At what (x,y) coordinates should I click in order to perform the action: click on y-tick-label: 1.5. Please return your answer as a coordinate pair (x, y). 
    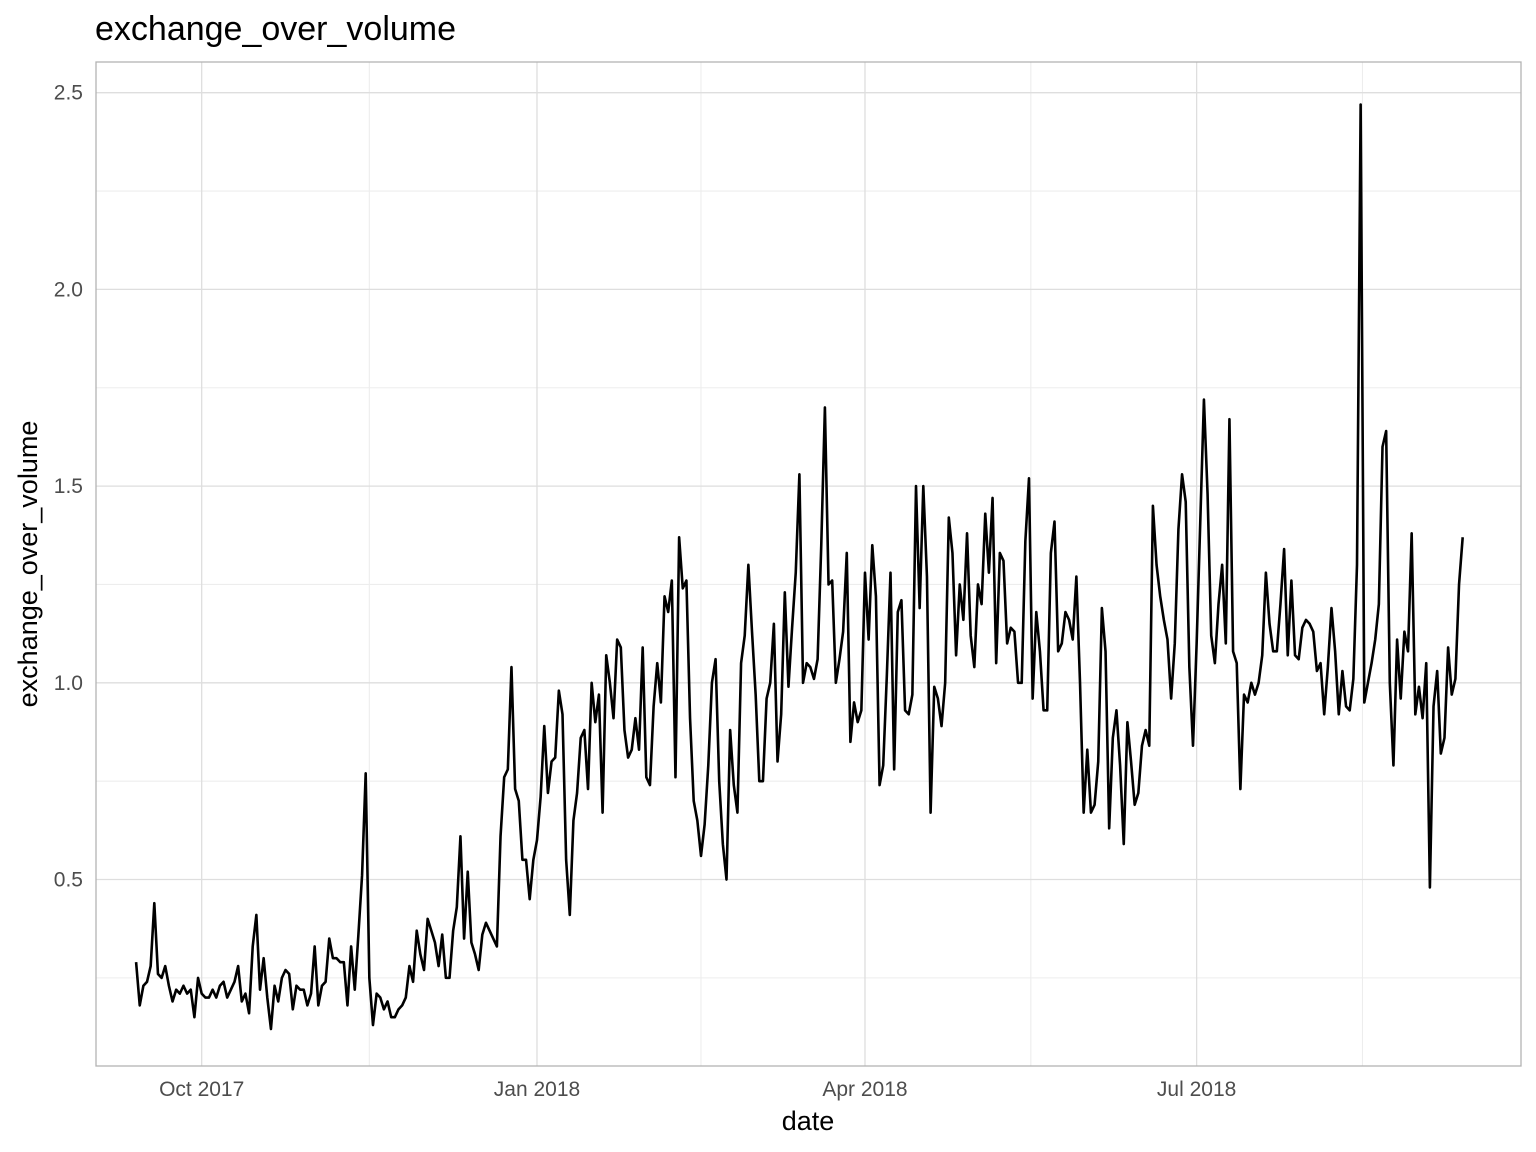
    Looking at the image, I should click on (68, 486).